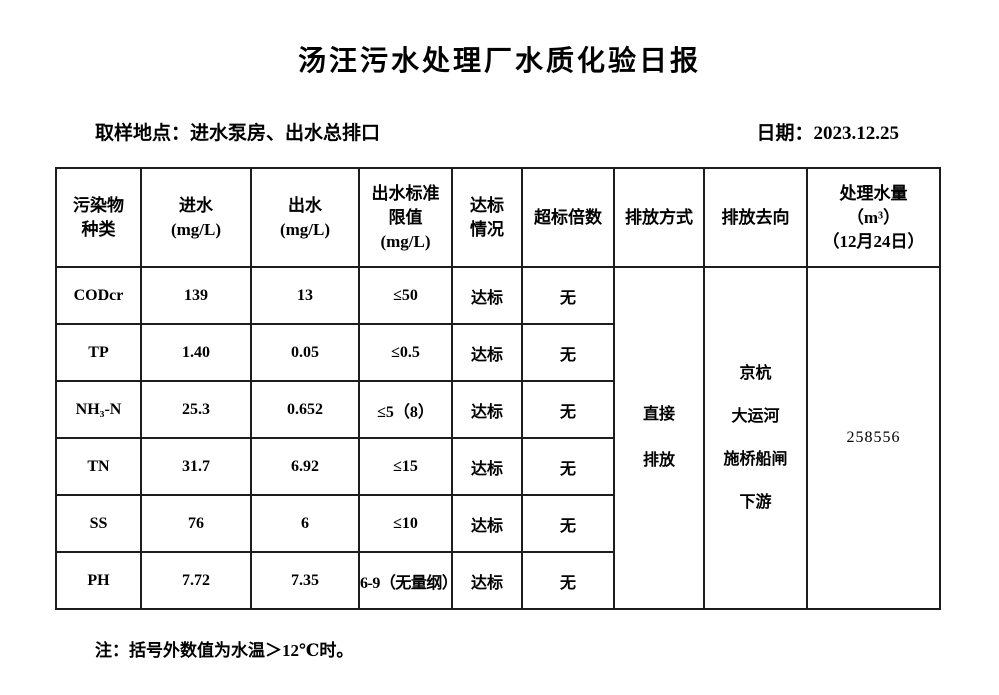 This screenshot has height=695, width=999. Describe the element at coordinates (568, 217) in the screenshot. I see `header-exceedance: 超标倍数` at that location.